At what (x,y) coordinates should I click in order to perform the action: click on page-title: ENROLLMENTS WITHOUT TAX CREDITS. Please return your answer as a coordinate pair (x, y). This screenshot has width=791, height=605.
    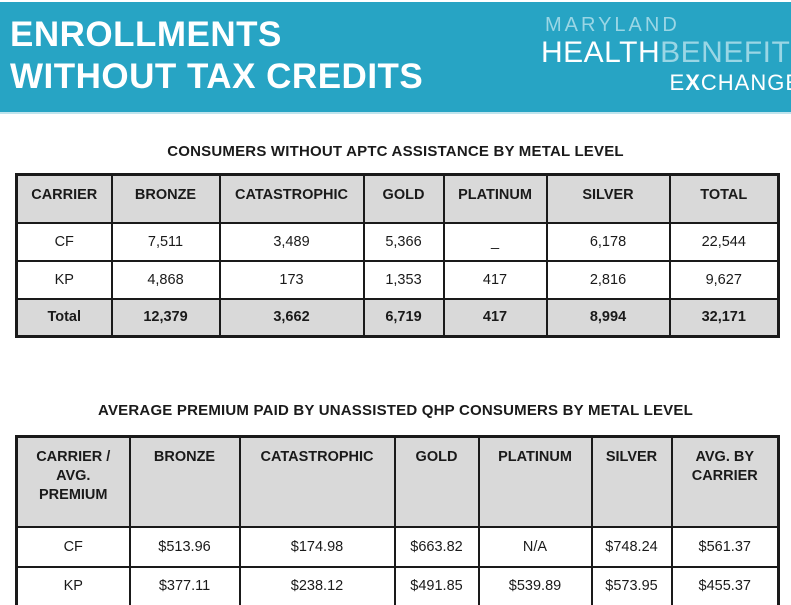
    Looking at the image, I should click on (216, 56).